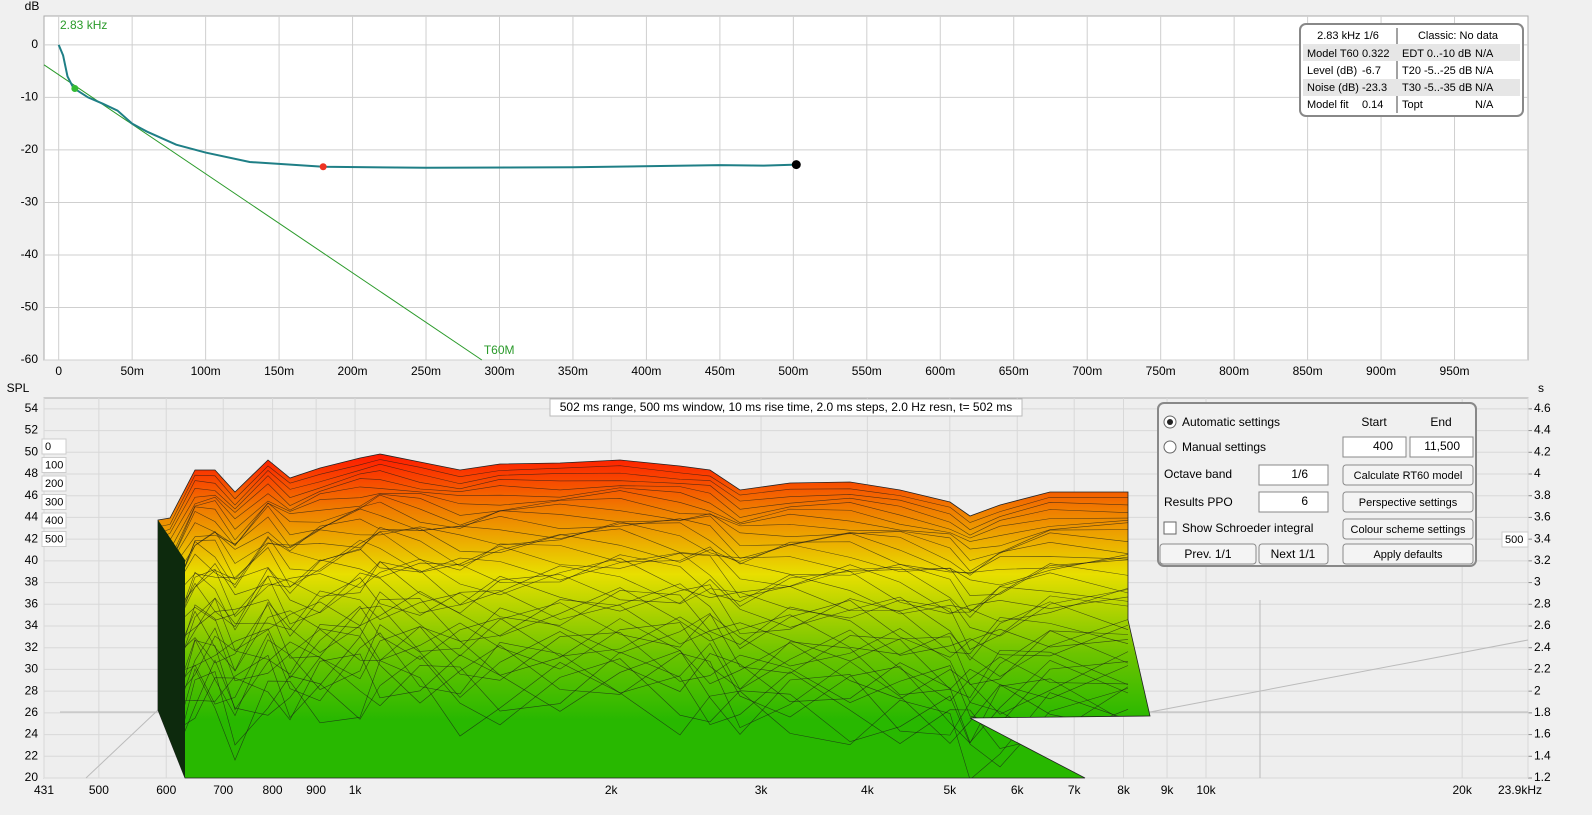 The width and height of the screenshot is (1592, 815). I want to click on marker, so click(323, 167).